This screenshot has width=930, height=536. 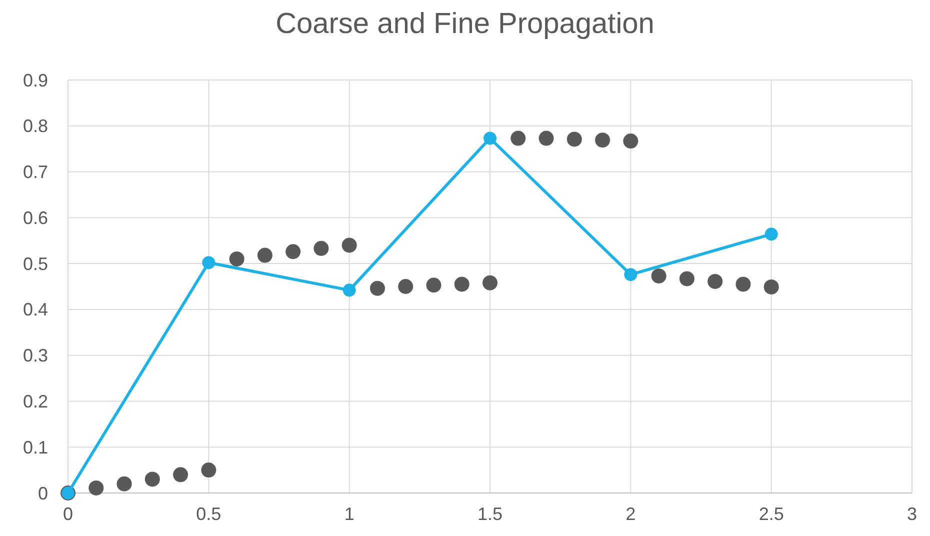 I want to click on x-tick-label: 0, so click(x=68, y=514).